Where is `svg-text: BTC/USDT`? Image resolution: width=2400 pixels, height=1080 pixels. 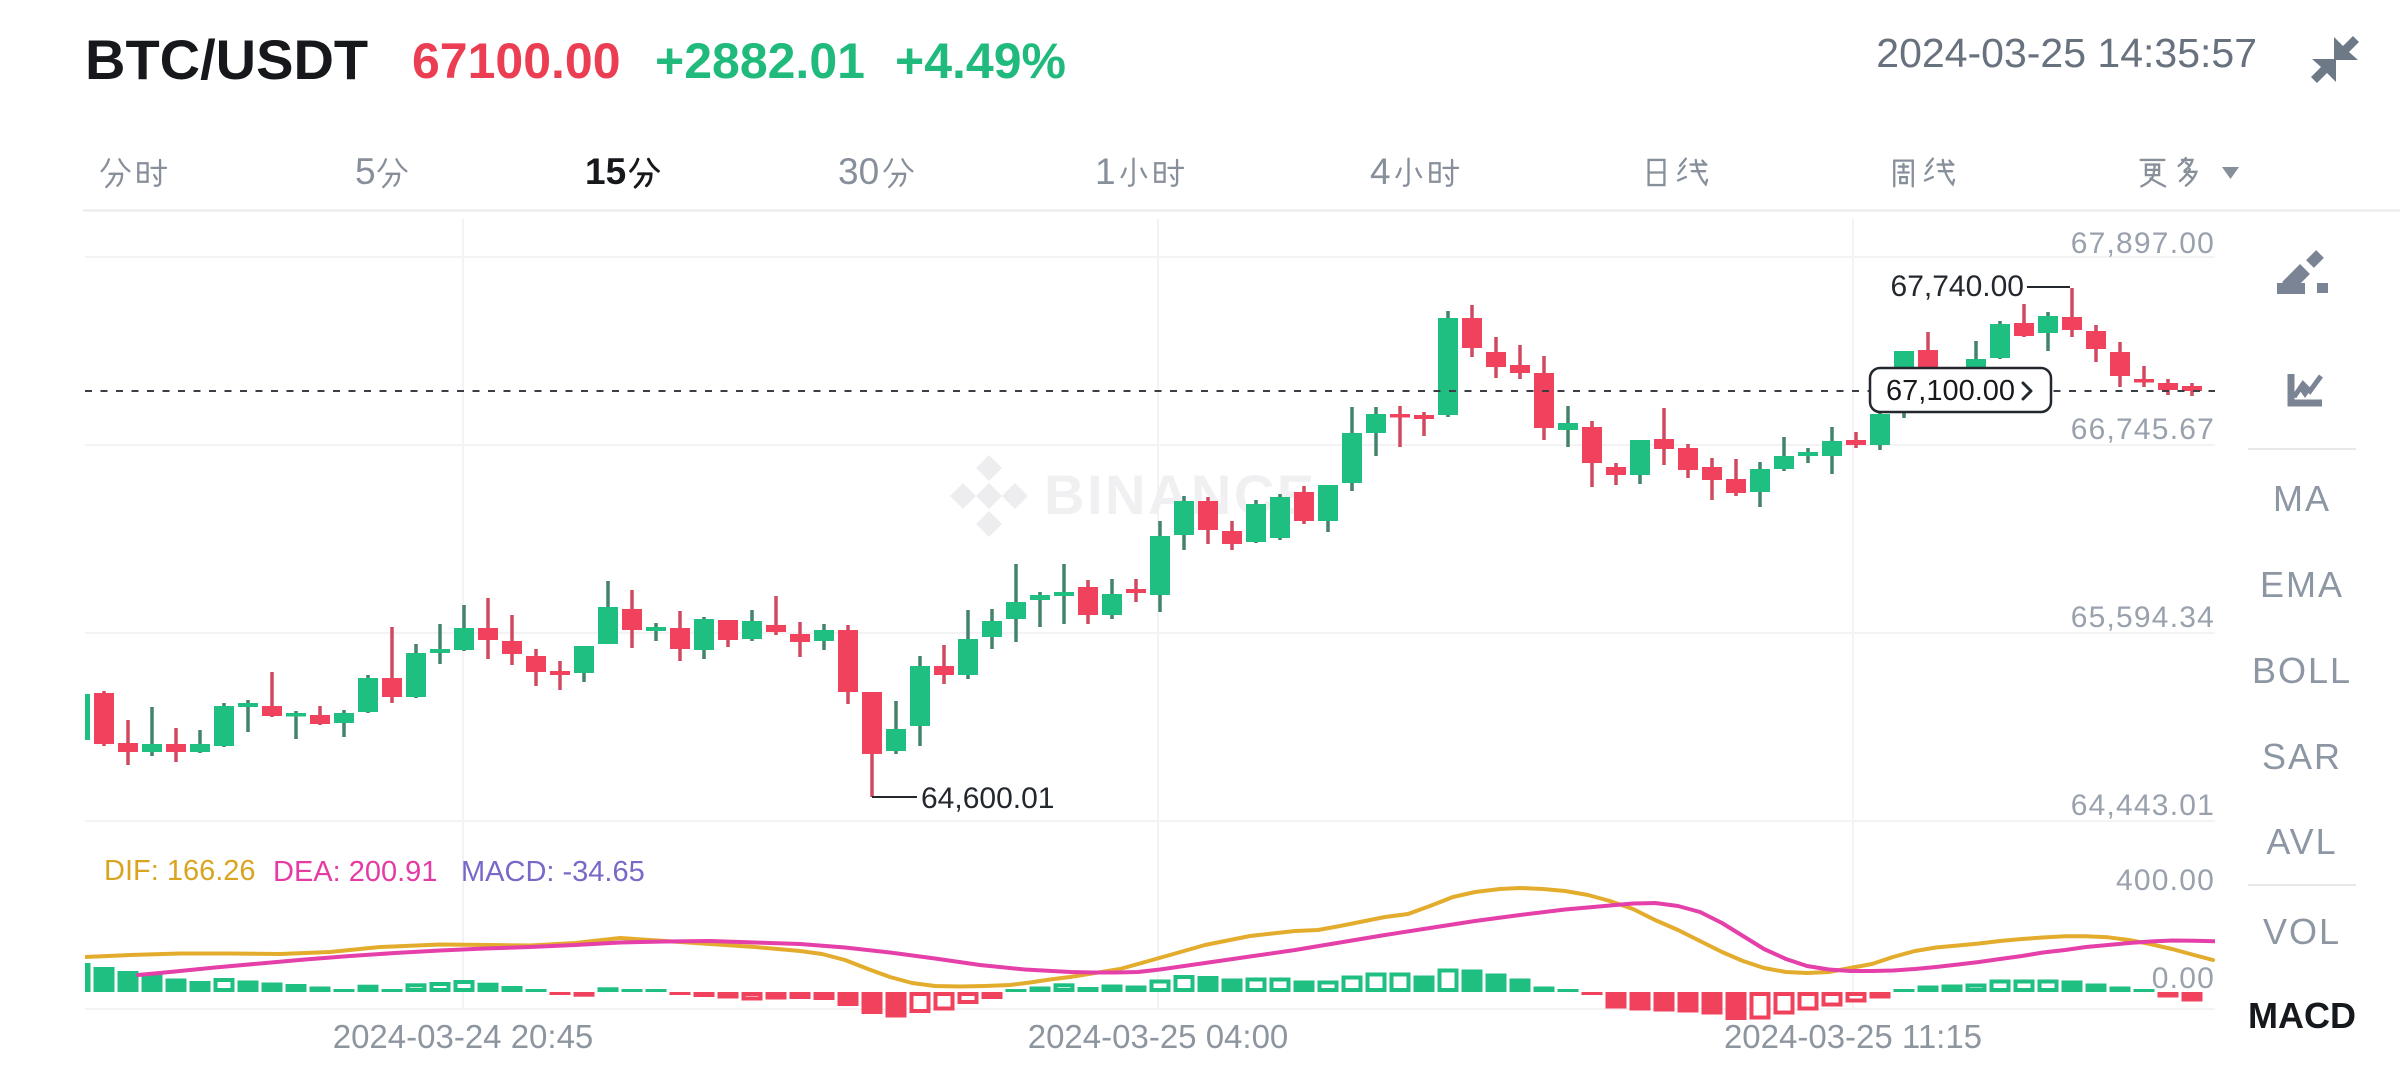
svg-text: BTC/USDT is located at coordinates (226, 59).